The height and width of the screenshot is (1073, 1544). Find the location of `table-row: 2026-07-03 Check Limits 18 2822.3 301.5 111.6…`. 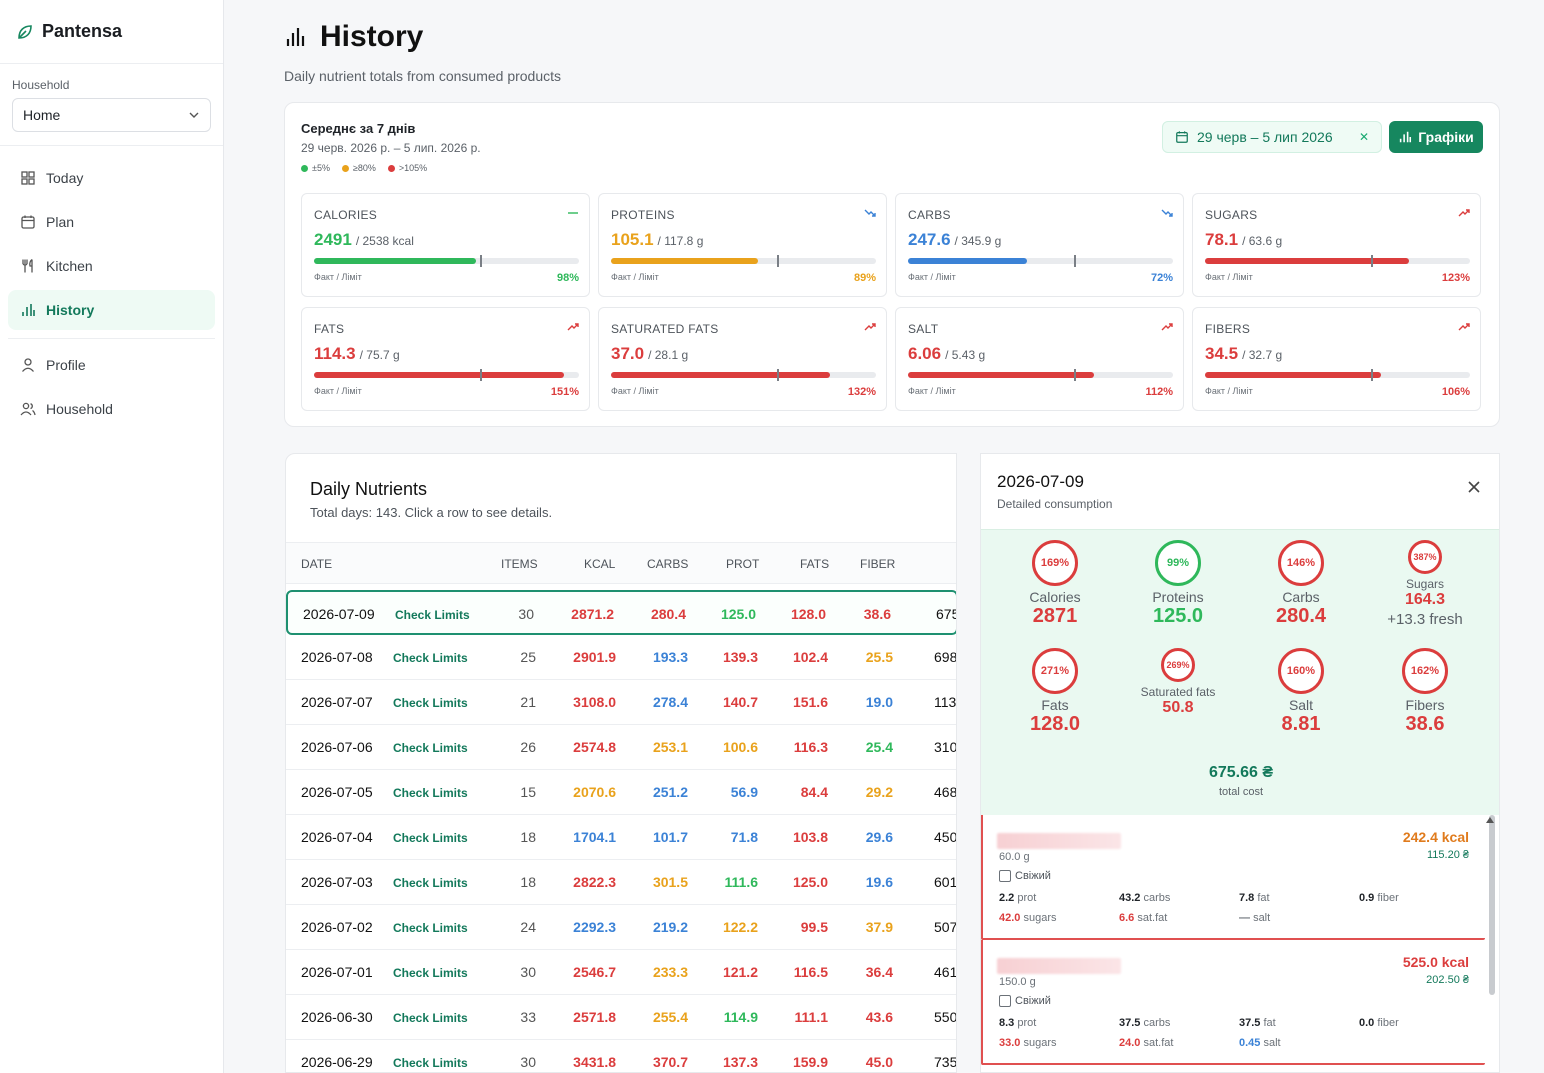

table-row: 2026-07-03 Check Limits 18 2822.3 301.5 111.6… is located at coordinates (621, 882).